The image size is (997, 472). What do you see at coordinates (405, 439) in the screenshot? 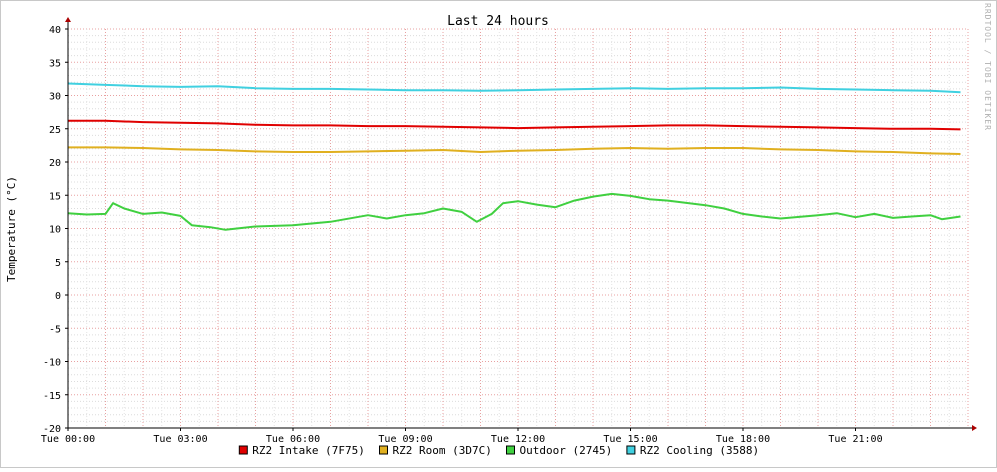
I see `x-tick-label: Tue 09:00` at bounding box center [405, 439].